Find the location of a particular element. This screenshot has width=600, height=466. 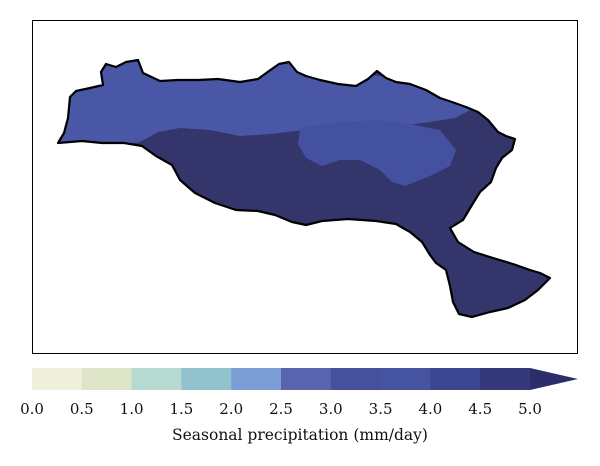

colorbar-tick-label: 0.0 is located at coordinates (32, 409).